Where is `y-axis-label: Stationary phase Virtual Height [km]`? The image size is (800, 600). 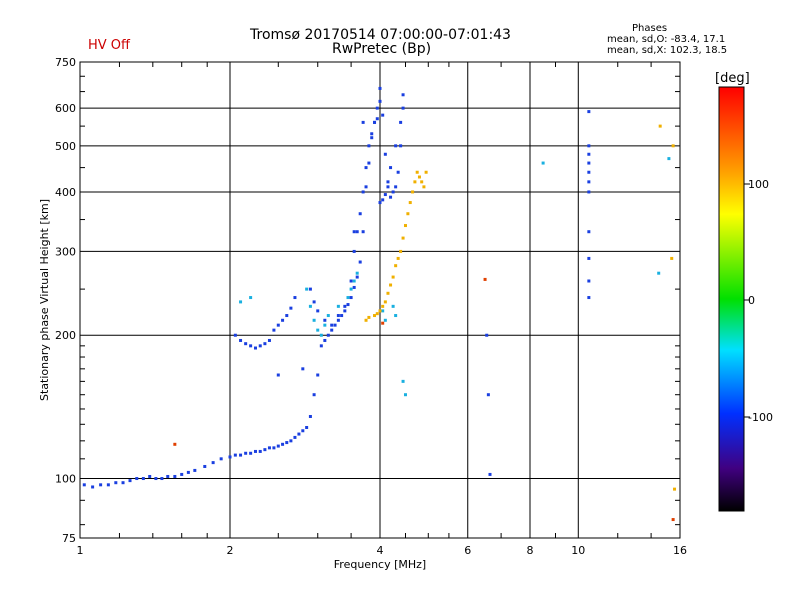 y-axis-label: Stationary phase Virtual Height [km] is located at coordinates (44, 300).